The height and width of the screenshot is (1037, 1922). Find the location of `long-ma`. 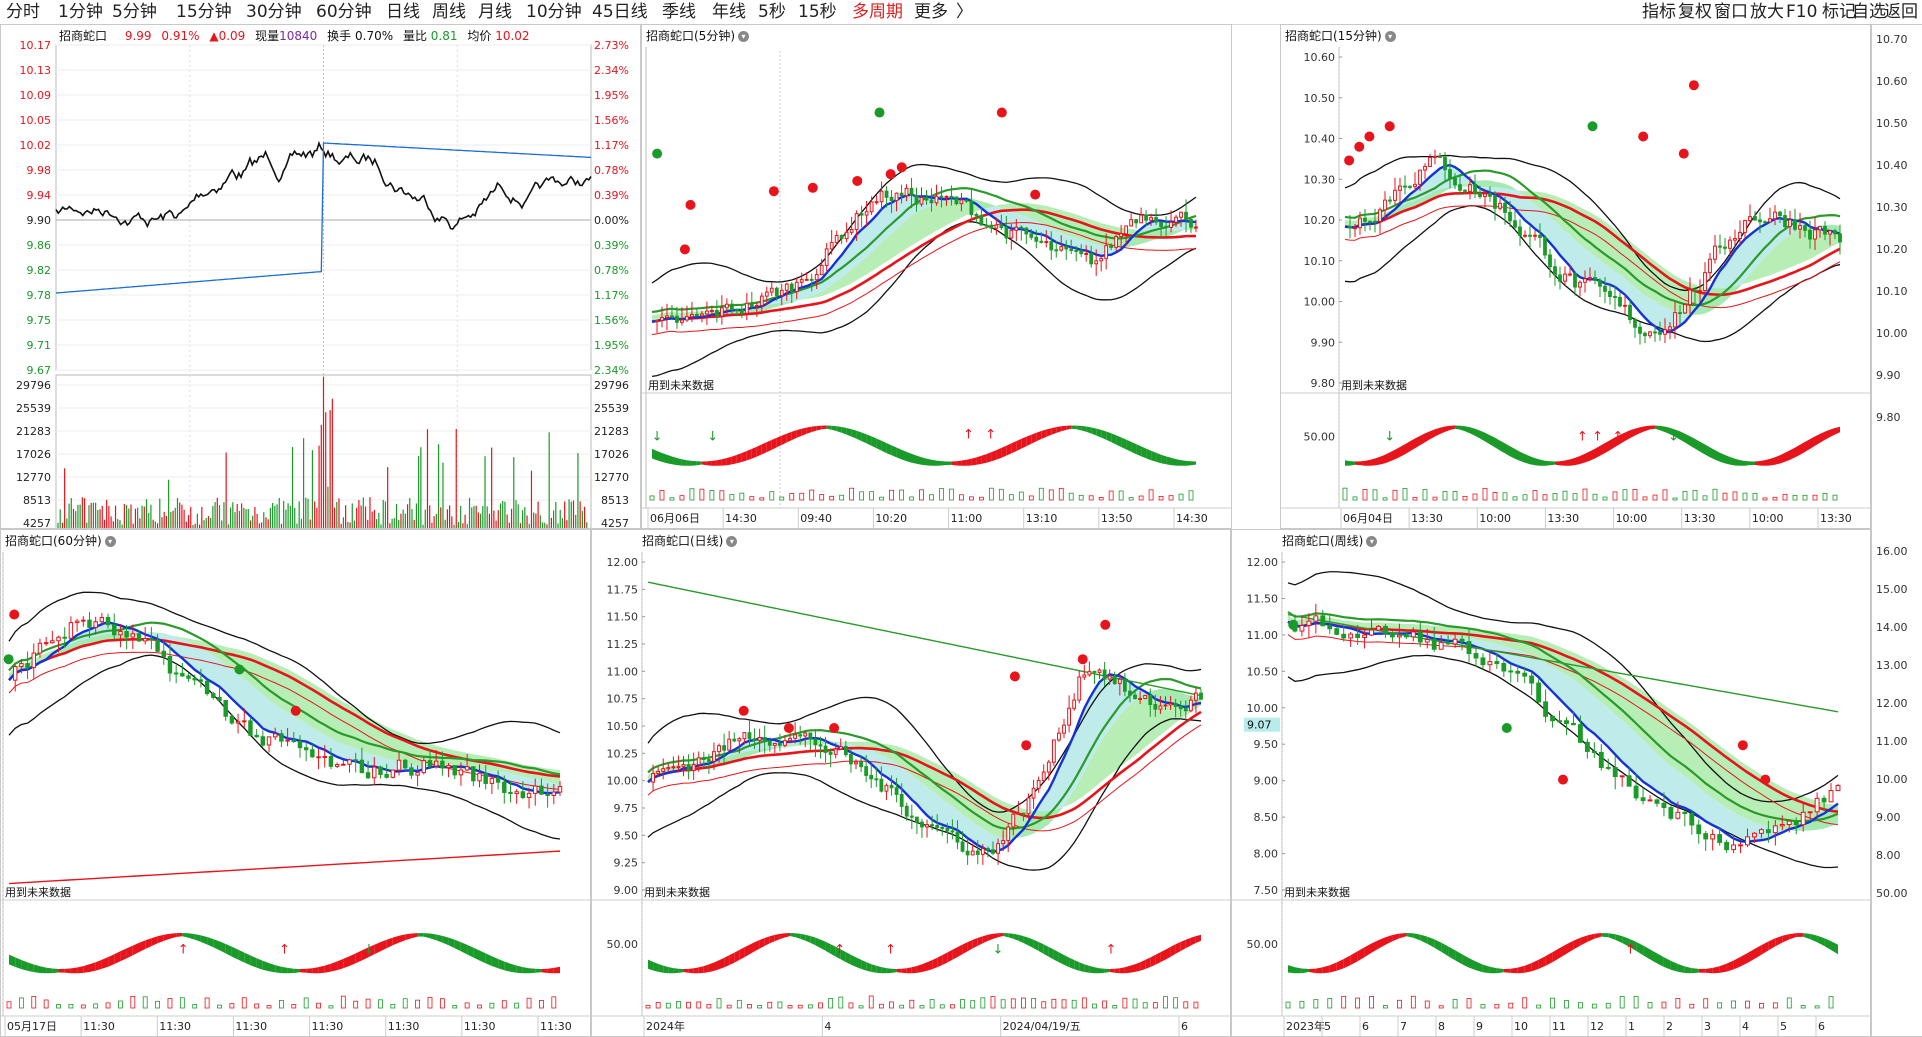

long-ma is located at coordinates (1563, 663).